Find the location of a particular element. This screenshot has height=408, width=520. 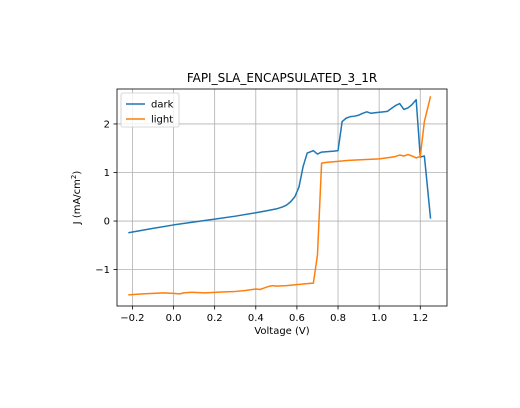

y-axis-label: J (mA/cm2) is located at coordinates (76, 198).